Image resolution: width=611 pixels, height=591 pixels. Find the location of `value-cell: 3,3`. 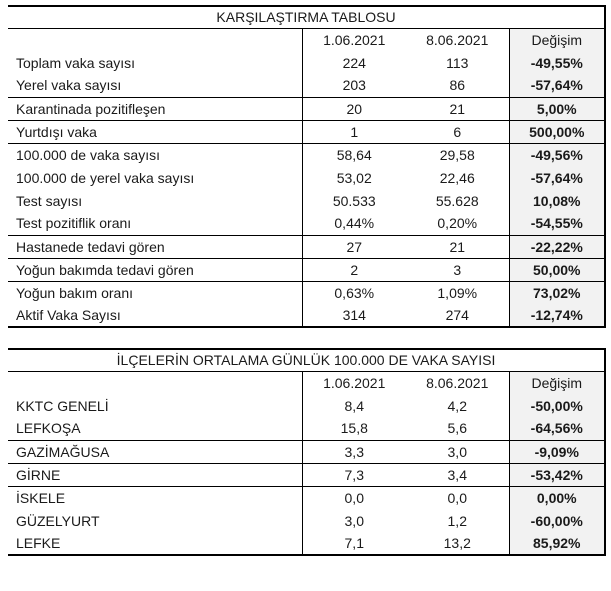

value-cell: 3,3 is located at coordinates (353, 452).